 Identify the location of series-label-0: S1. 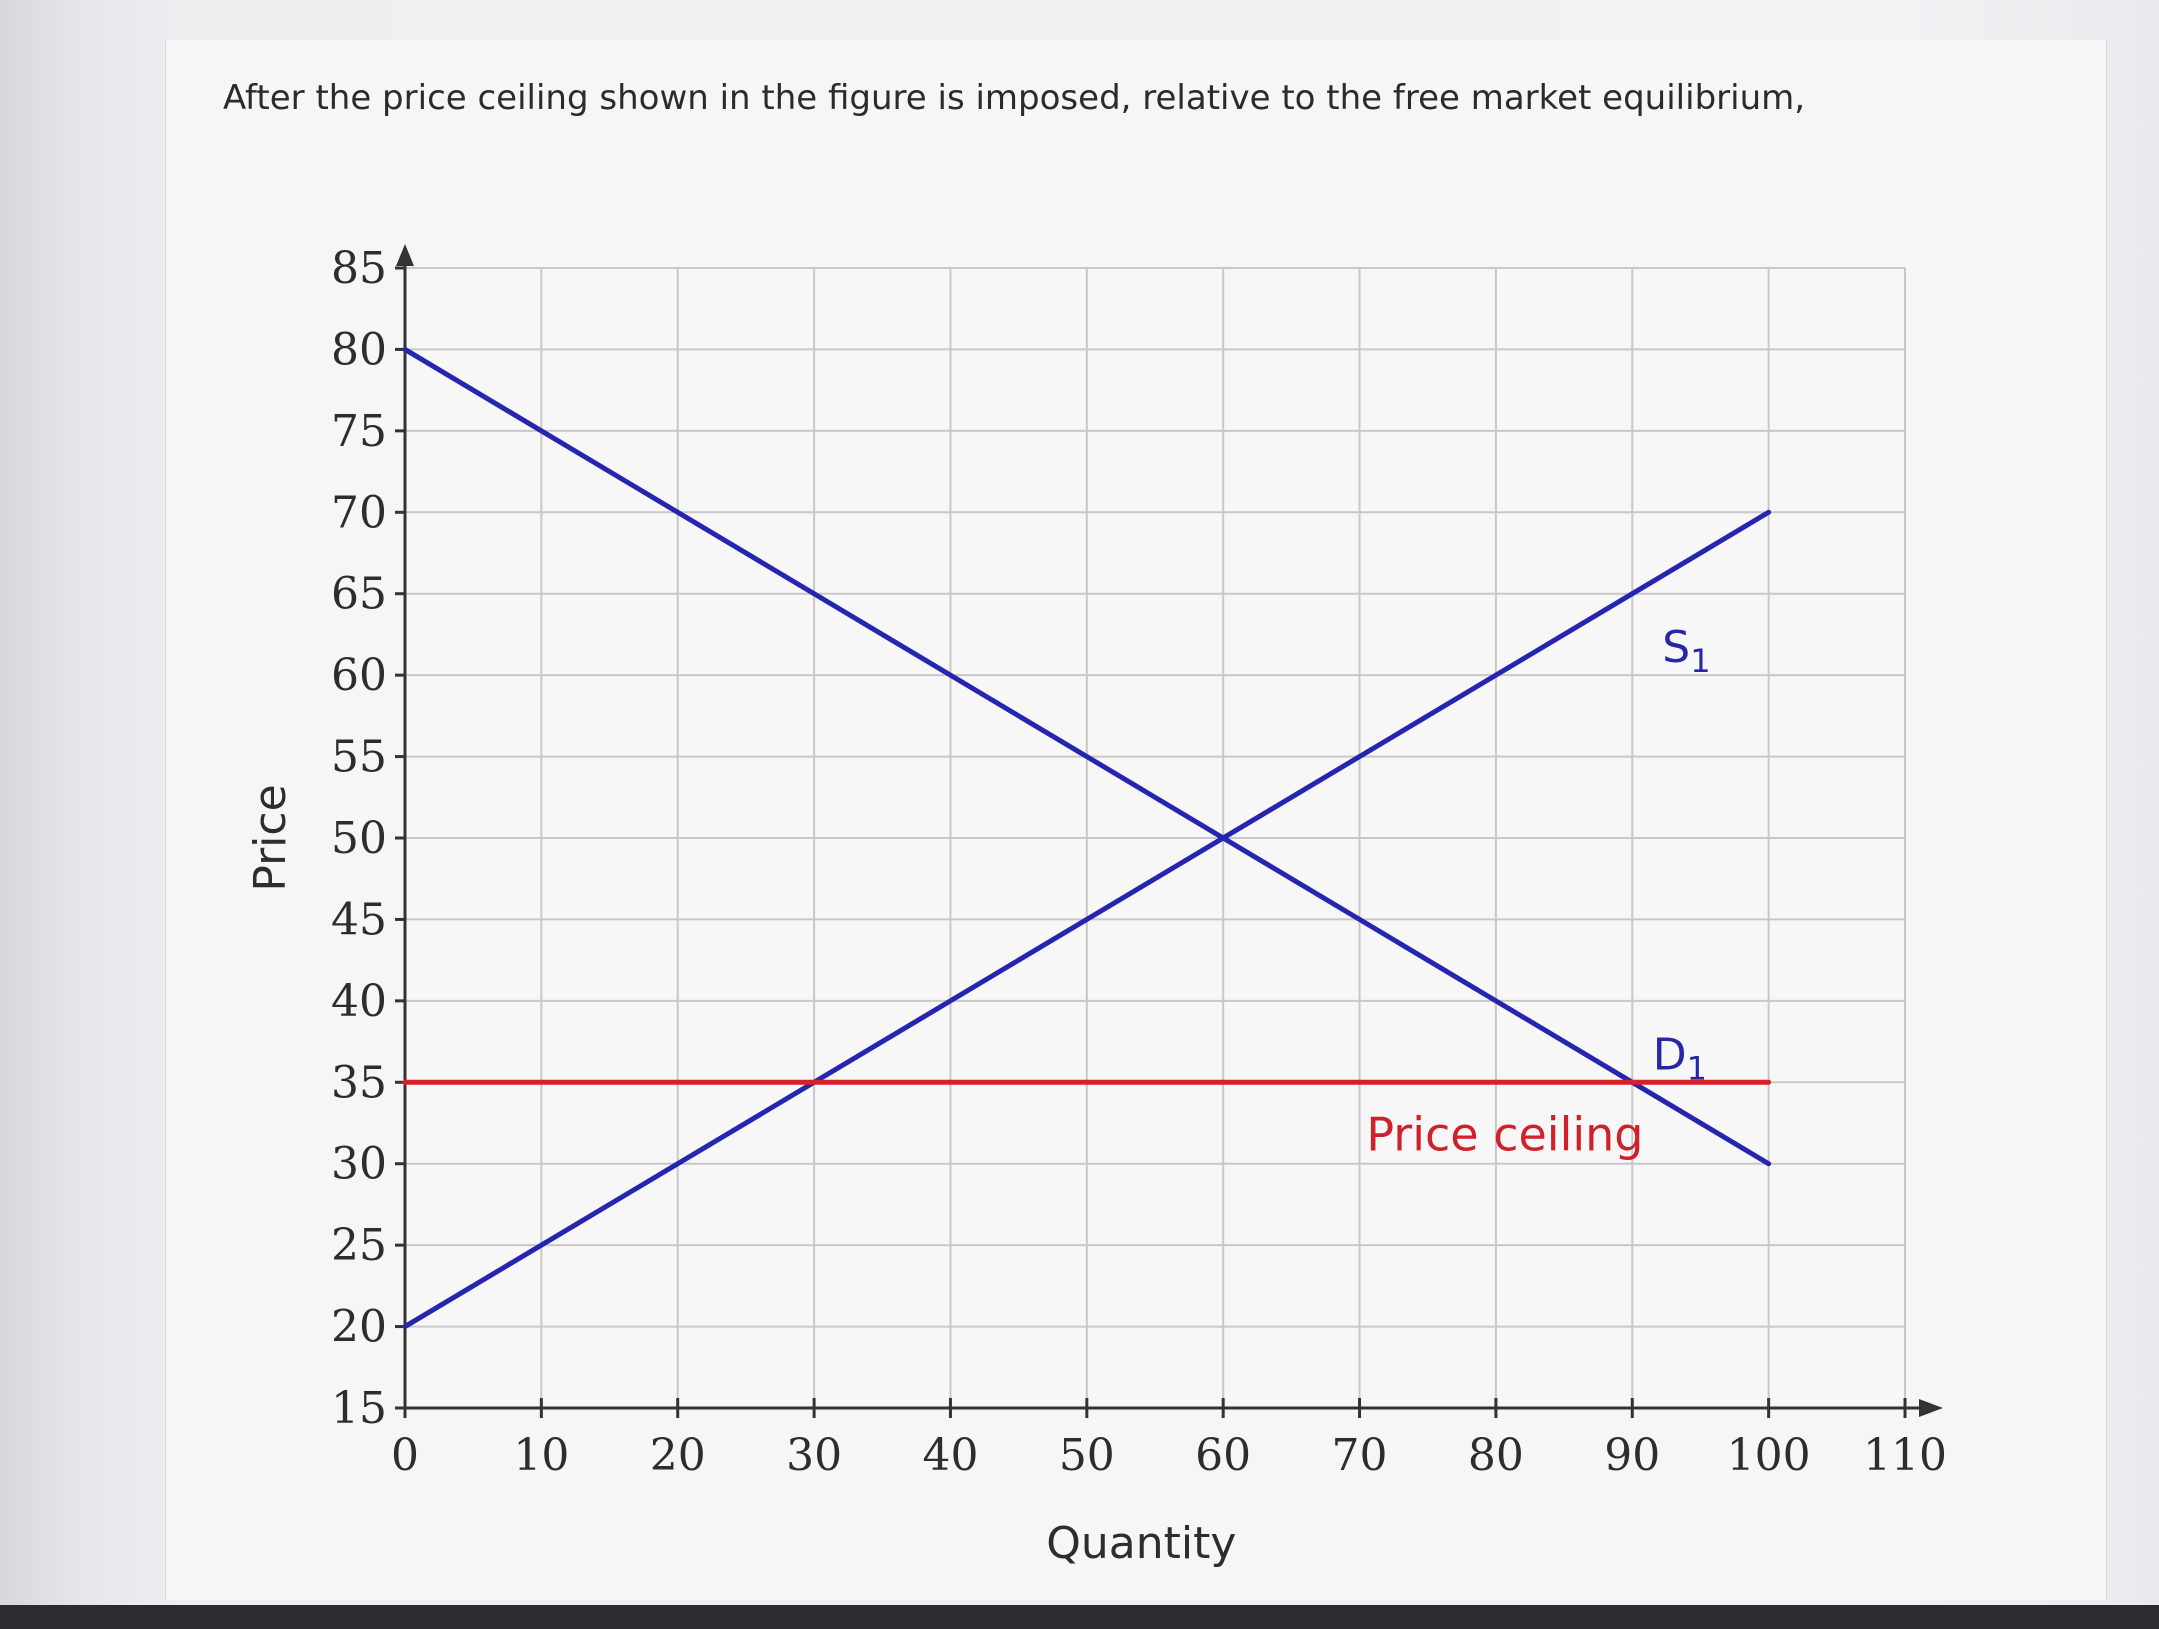
(1686, 651).